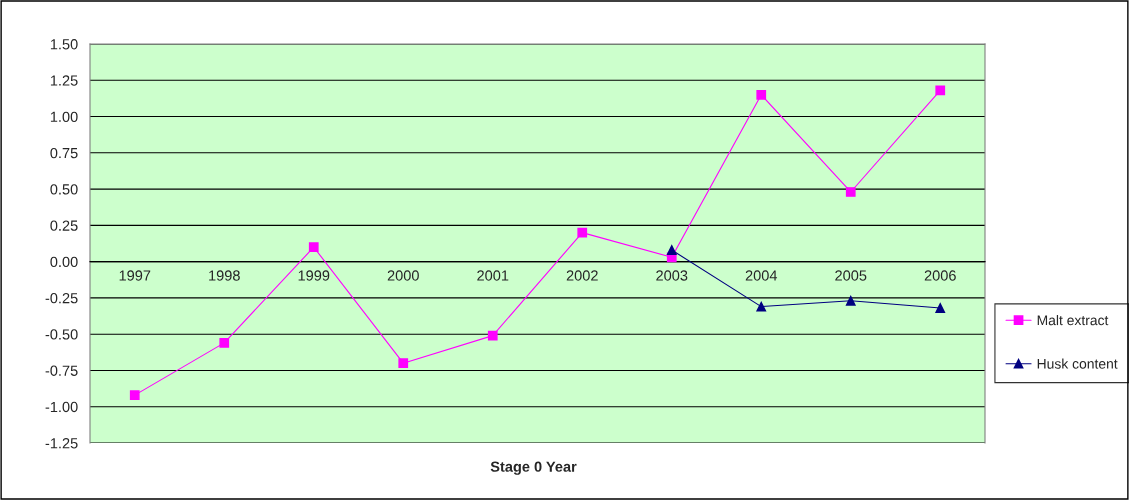 Image resolution: width=1129 pixels, height=500 pixels. What do you see at coordinates (64, 225) in the screenshot?
I see `y-tick-label: 0.25` at bounding box center [64, 225].